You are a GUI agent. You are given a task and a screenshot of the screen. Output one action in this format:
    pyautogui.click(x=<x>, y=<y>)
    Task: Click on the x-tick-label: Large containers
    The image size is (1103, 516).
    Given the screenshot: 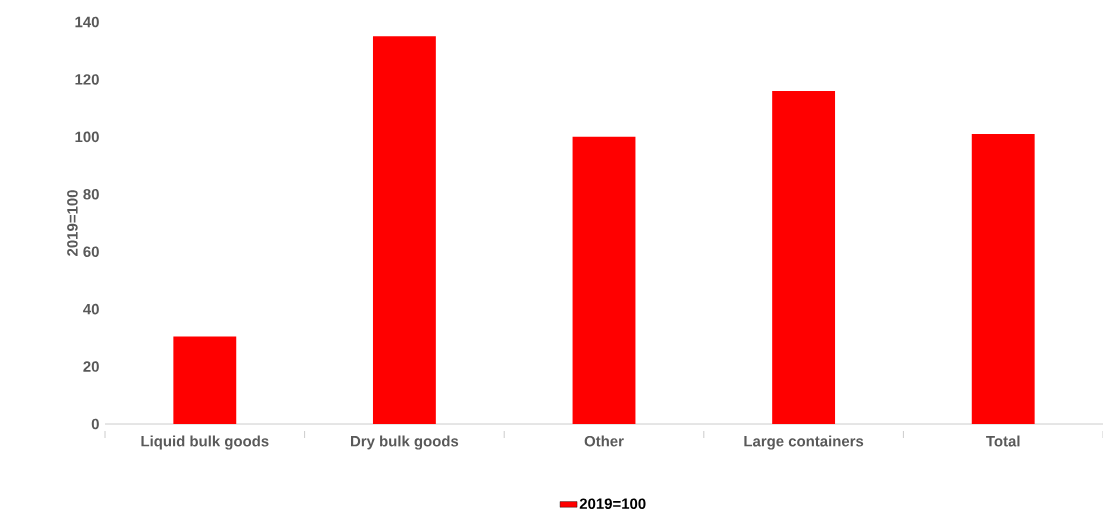 What is the action you would take?
    pyautogui.click(x=804, y=442)
    